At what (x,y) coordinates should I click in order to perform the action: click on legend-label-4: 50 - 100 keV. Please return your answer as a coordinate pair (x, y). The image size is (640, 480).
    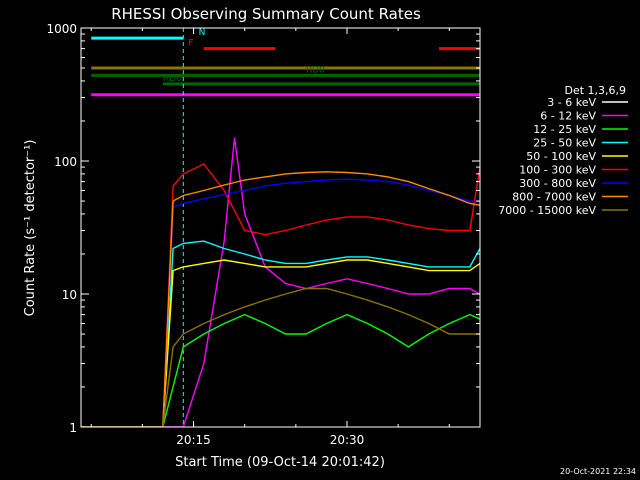
    Looking at the image, I should click on (561, 156).